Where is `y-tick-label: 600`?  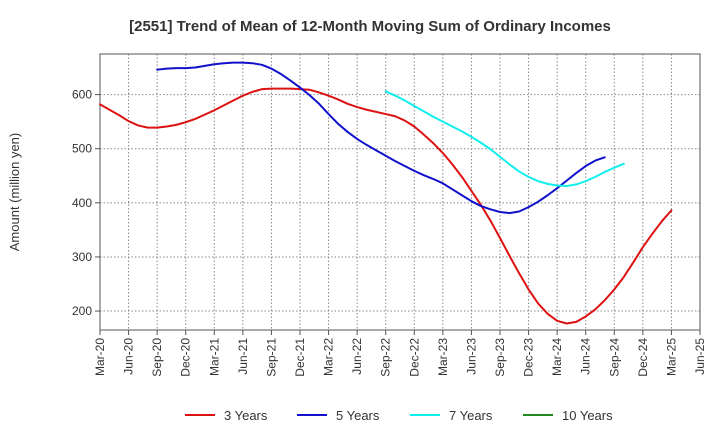 y-tick-label: 600 is located at coordinates (82, 95).